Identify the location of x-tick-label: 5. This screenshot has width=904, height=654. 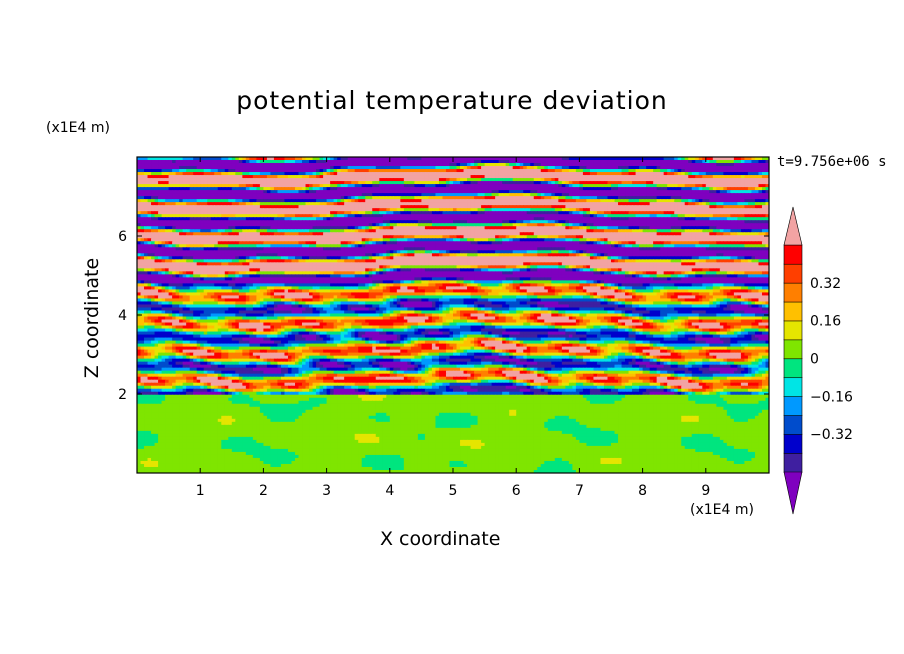
(453, 491).